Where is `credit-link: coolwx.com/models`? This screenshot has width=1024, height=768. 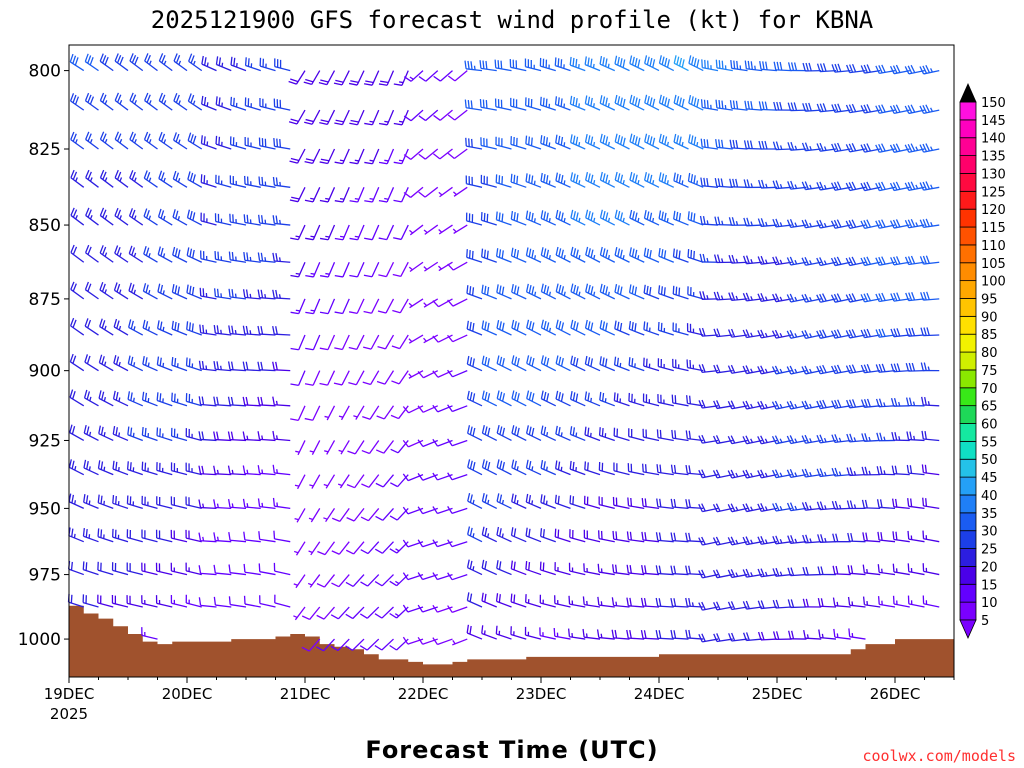
credit-link: coolwx.com/models is located at coordinates (939, 756).